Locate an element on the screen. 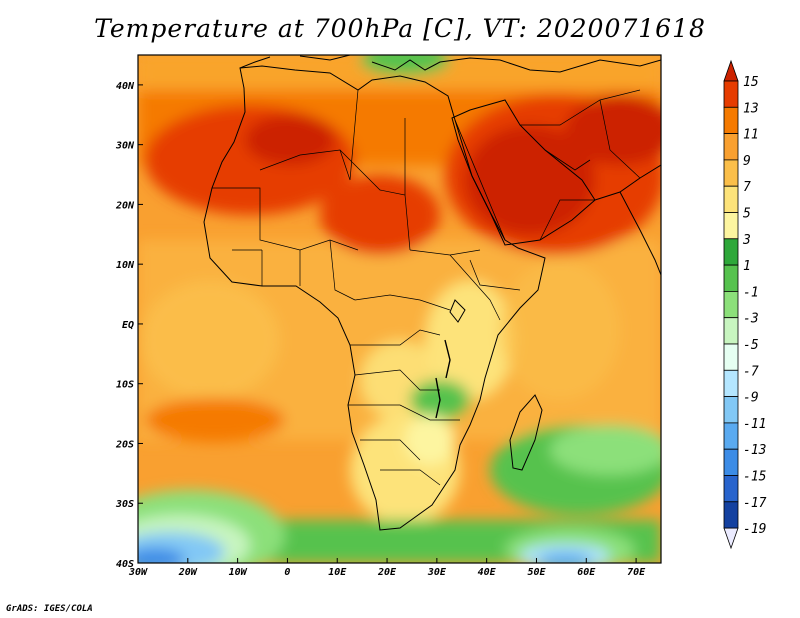 The height and width of the screenshot is (618, 800). colorbar-tick-label: 3 is located at coordinates (746, 240).